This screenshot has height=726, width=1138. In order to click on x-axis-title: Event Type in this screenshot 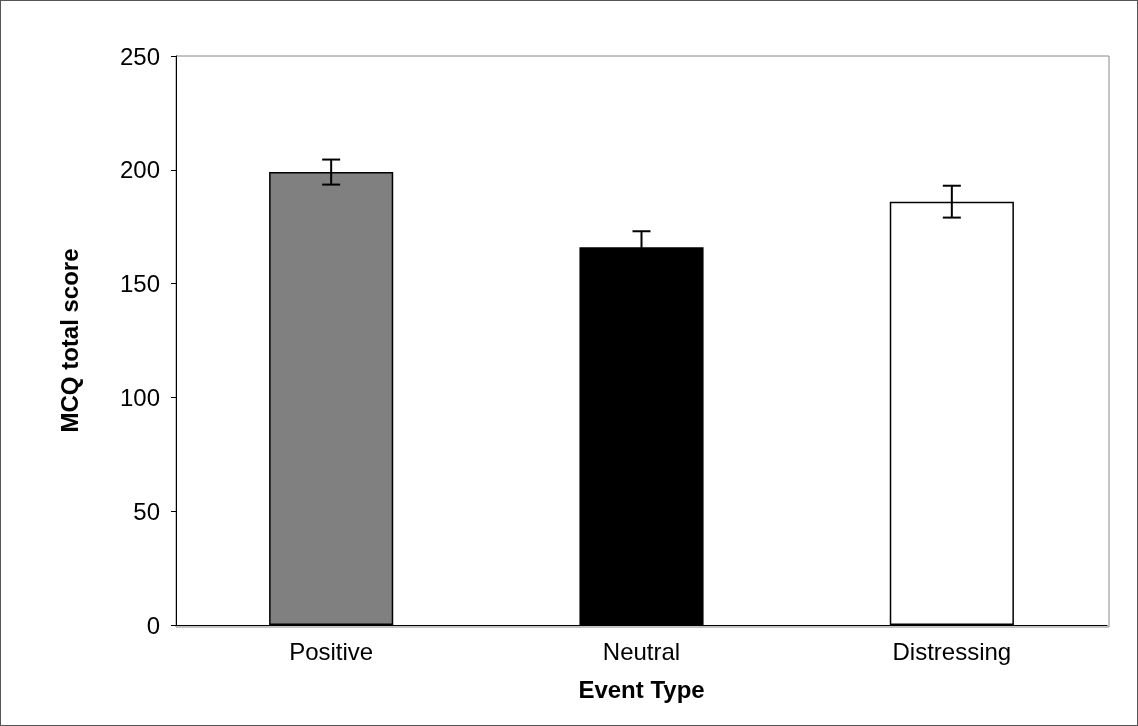, I will do `click(641, 689)`.